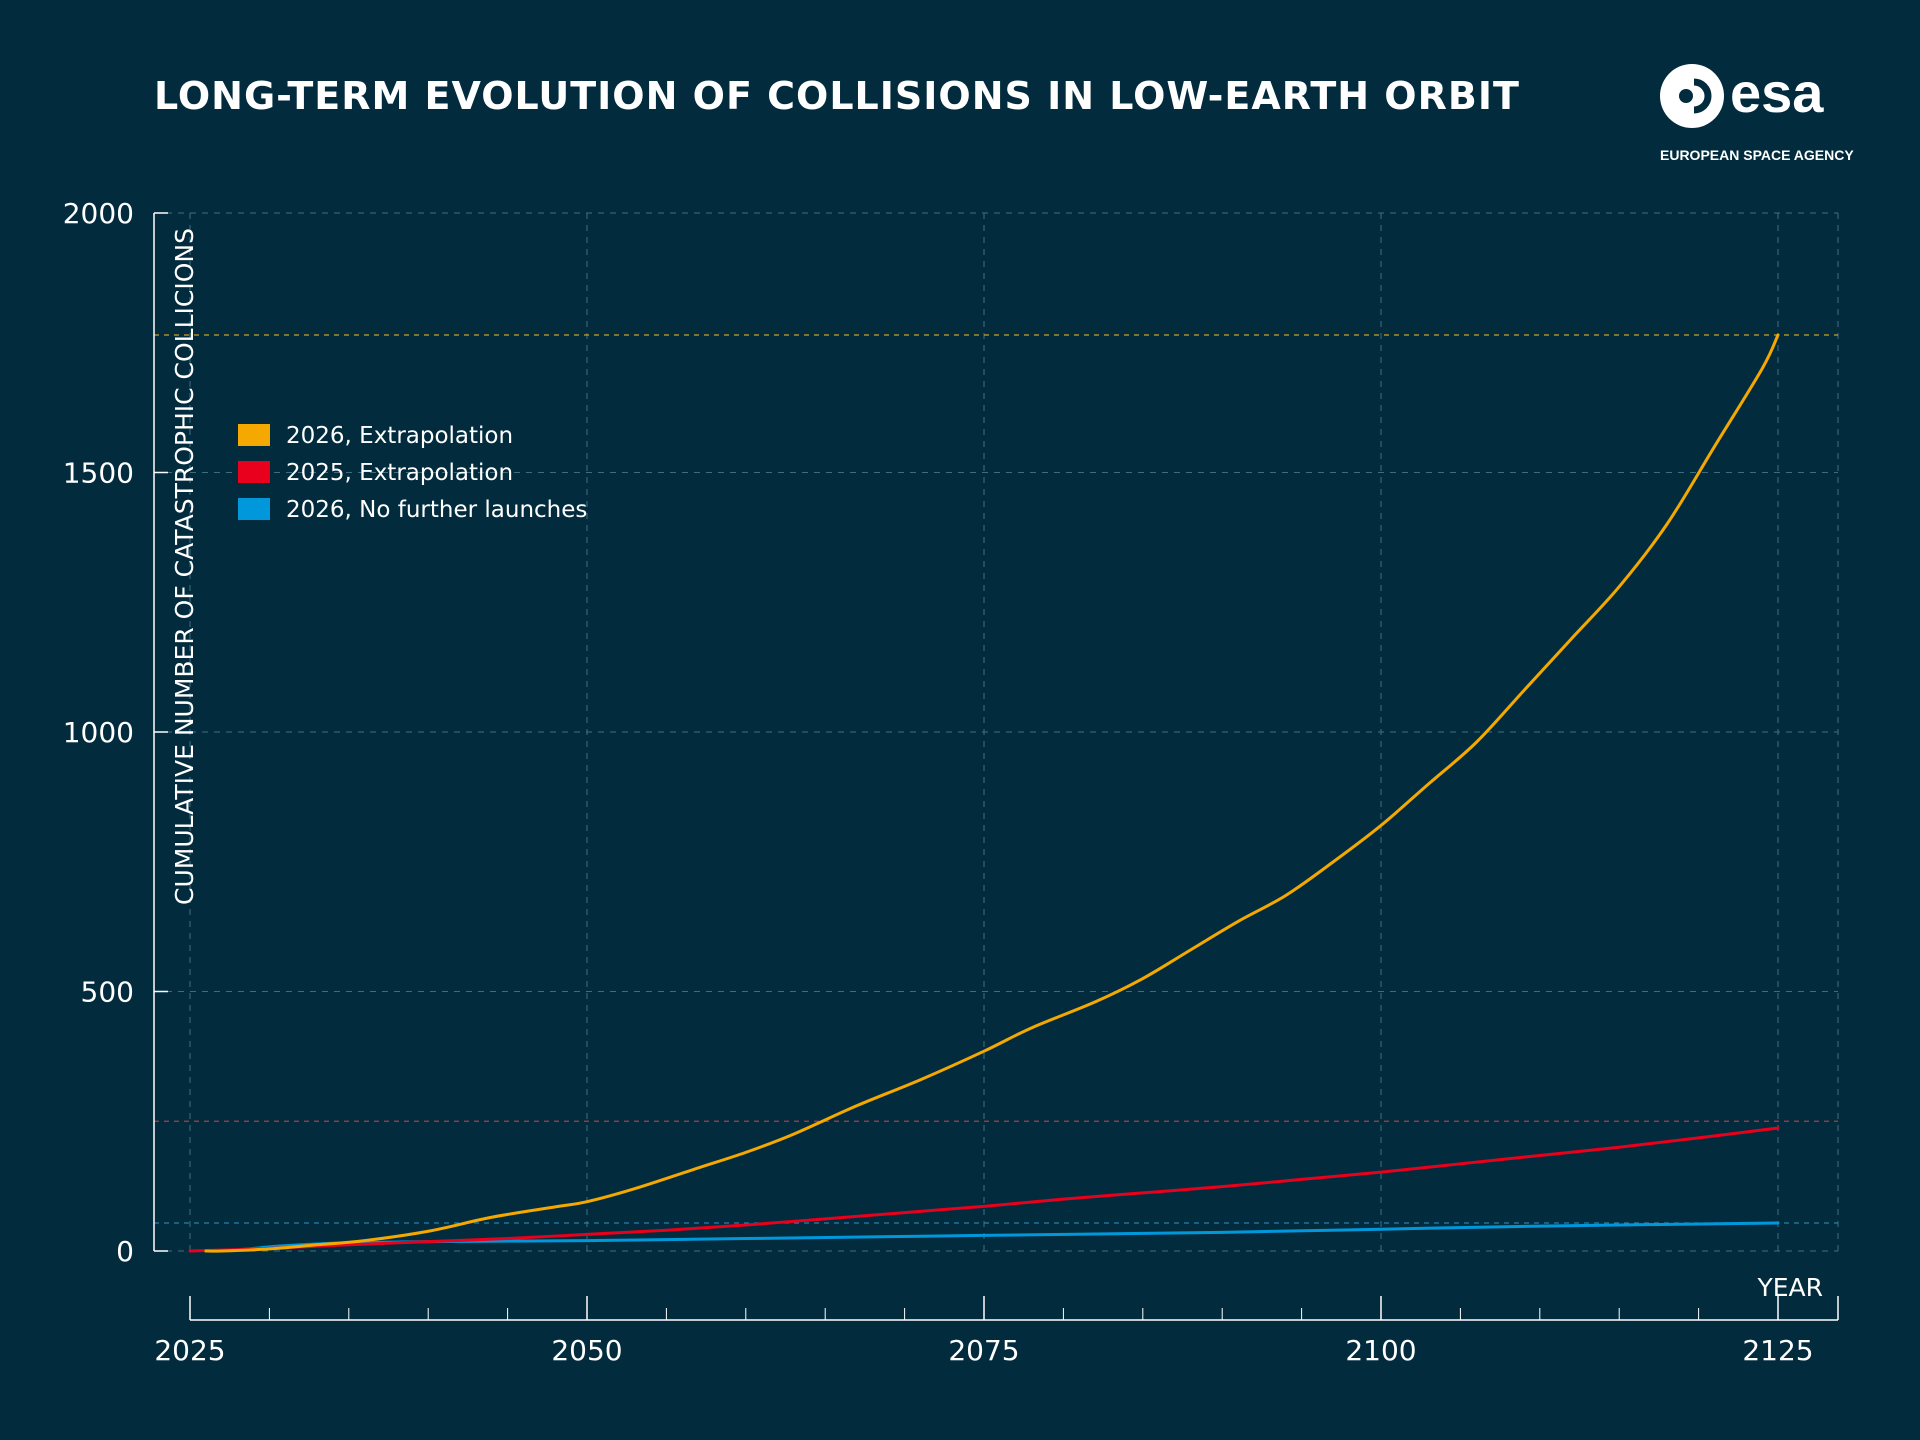  What do you see at coordinates (1686, 96) in the screenshot?
I see `esa-logo-dot-icon` at bounding box center [1686, 96].